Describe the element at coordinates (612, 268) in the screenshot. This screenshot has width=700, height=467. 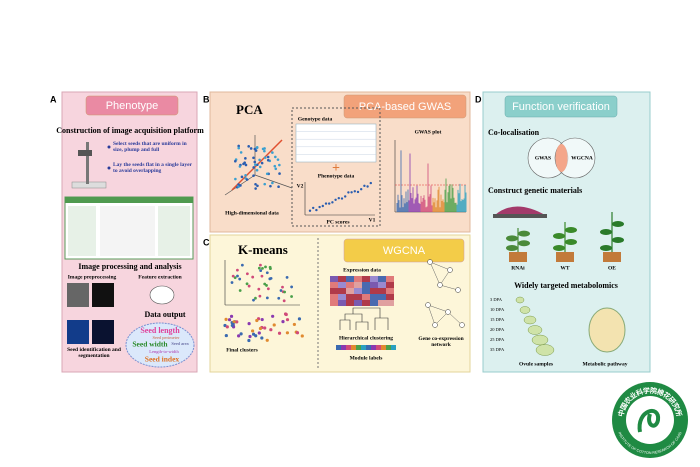
I see `line-label: OE` at that location.